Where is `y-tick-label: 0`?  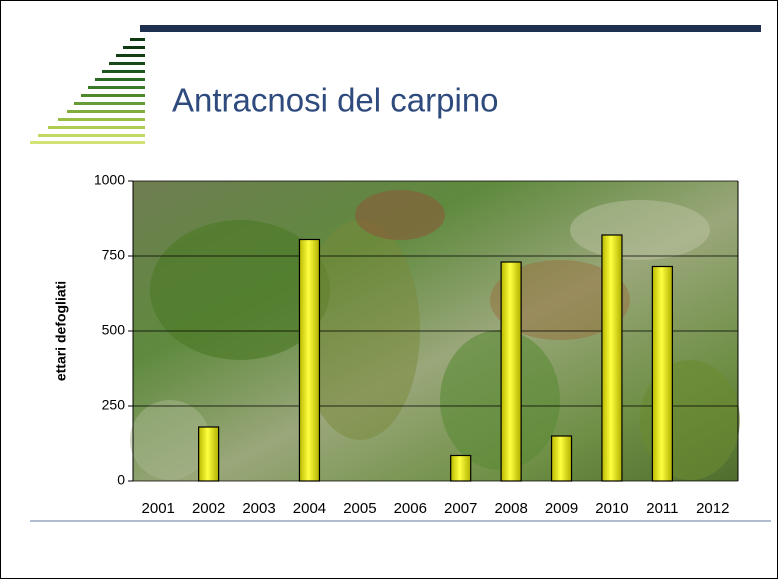 y-tick-label: 0 is located at coordinates (121, 480).